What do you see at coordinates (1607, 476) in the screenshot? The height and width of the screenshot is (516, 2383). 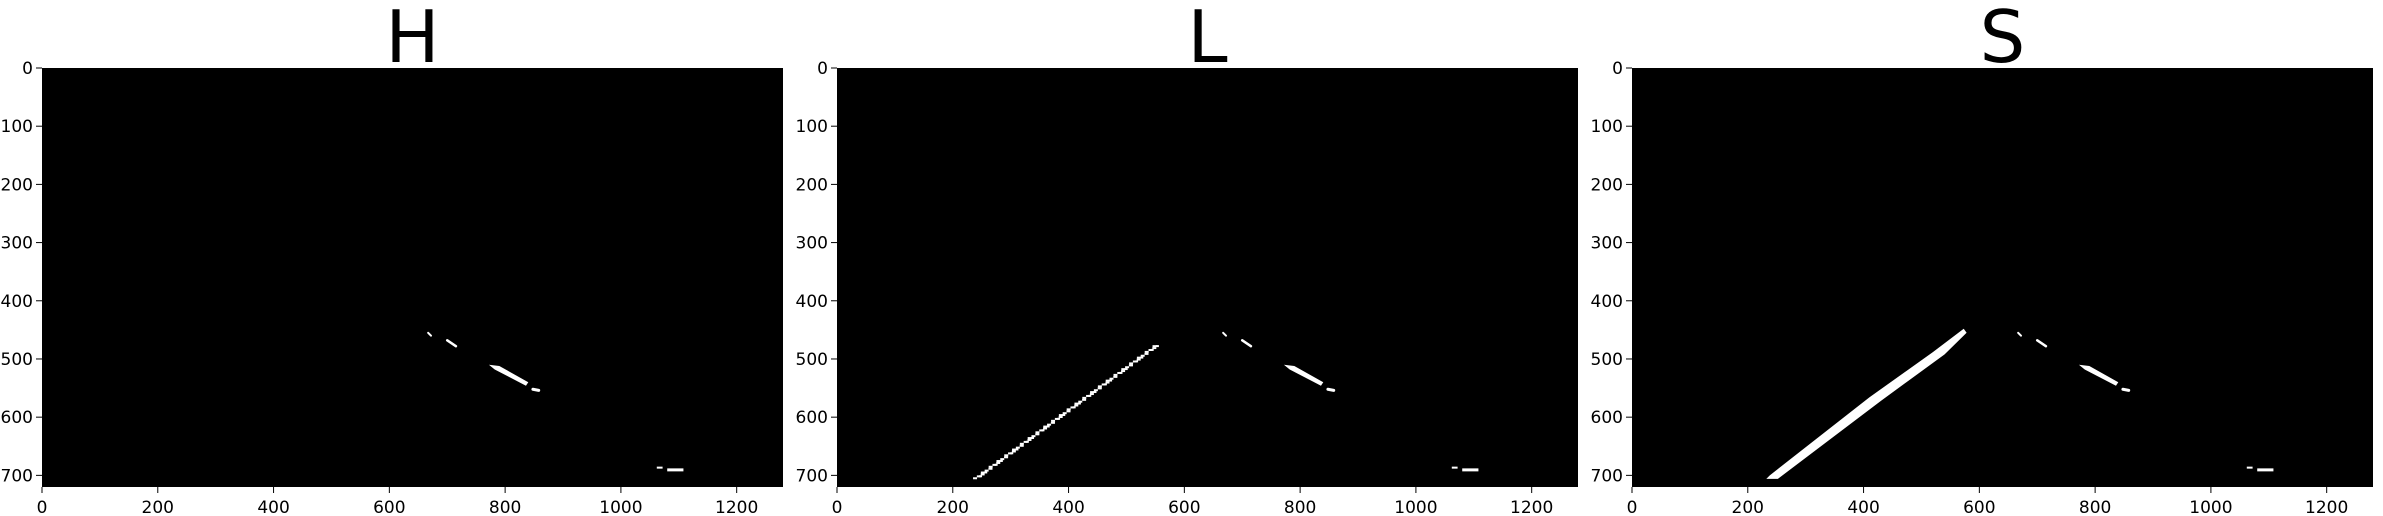 I see `y-tick-label: 700` at bounding box center [1607, 476].